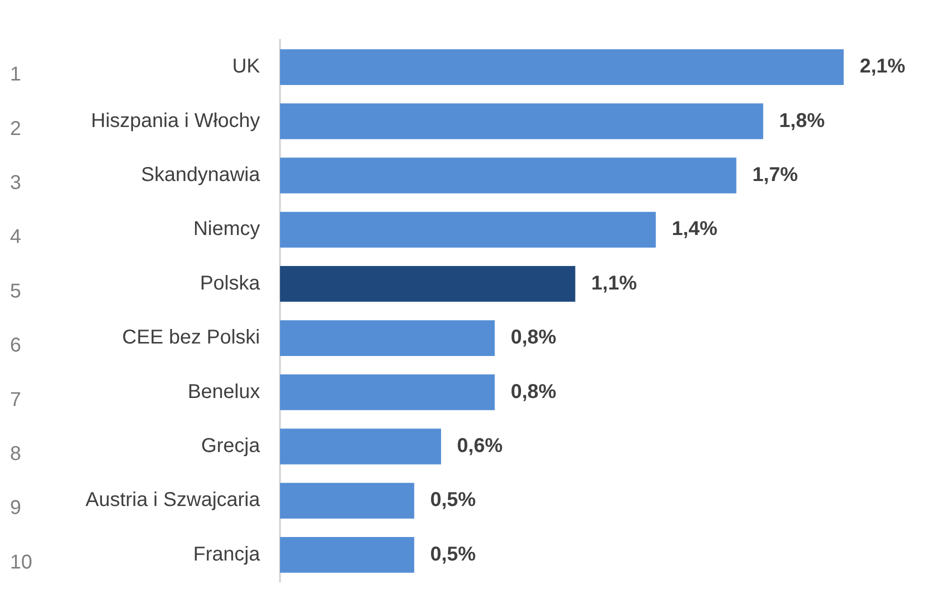 The width and height of the screenshot is (935, 616). Describe the element at coordinates (230, 283) in the screenshot. I see `y-tick-label: Polska` at that location.